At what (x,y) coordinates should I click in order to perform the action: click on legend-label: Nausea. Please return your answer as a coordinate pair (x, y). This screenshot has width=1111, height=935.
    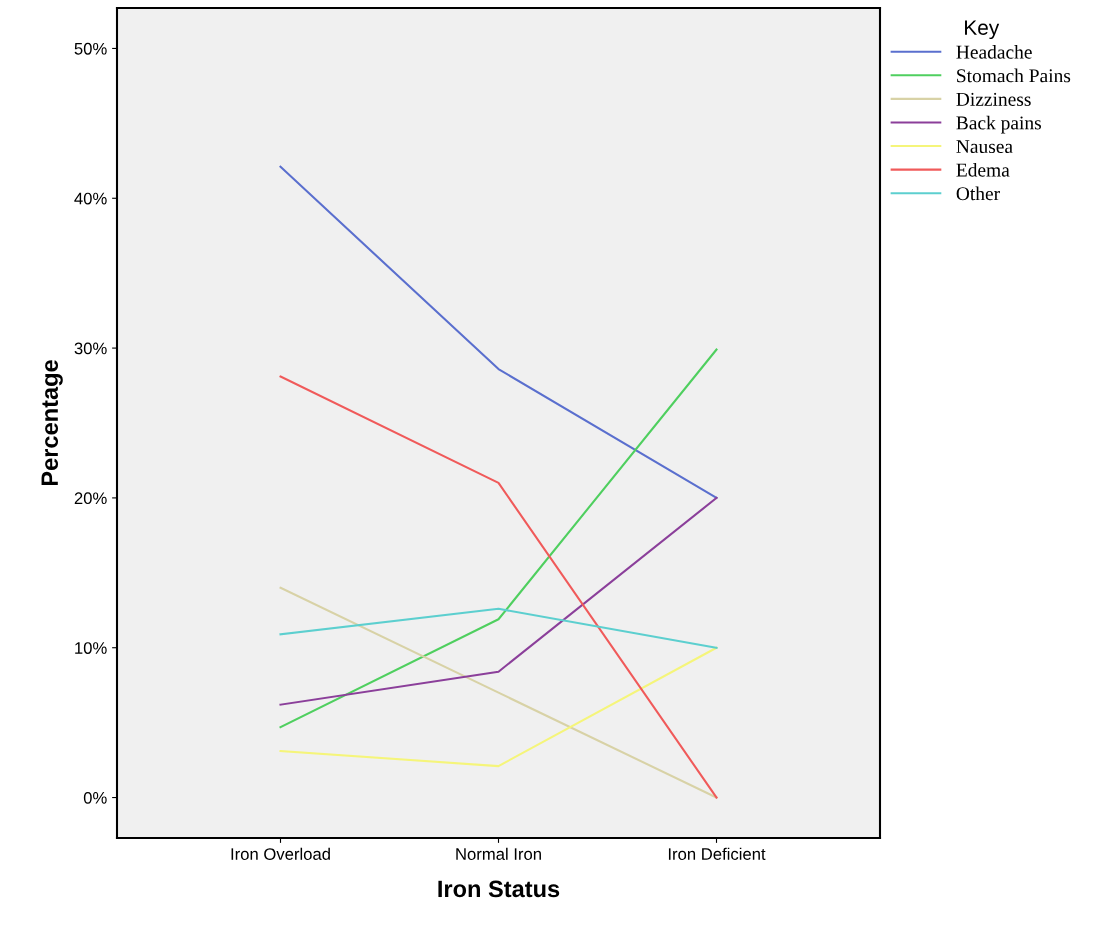
    Looking at the image, I should click on (984, 147).